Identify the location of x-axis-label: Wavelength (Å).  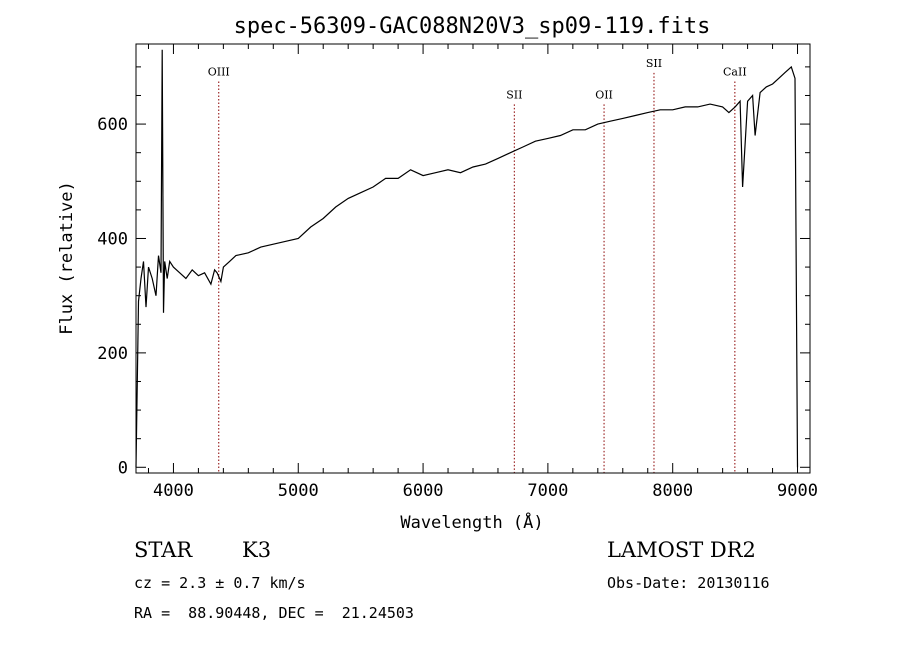
(471, 522).